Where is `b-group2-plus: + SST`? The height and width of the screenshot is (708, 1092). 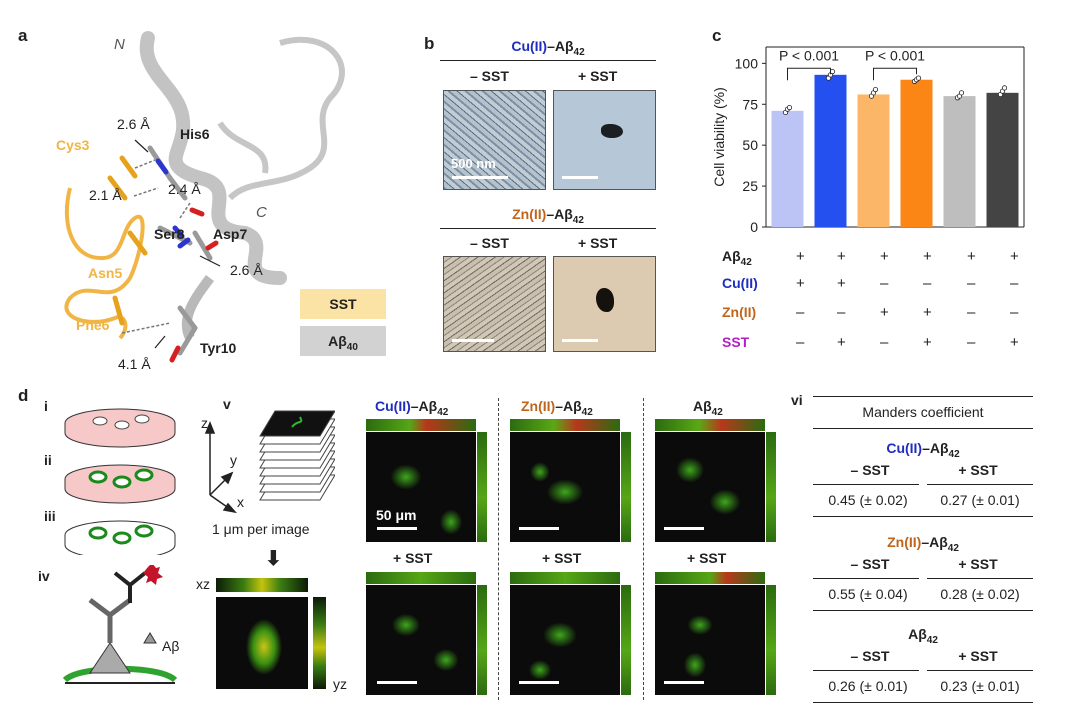
b-group2-plus: + SST is located at coordinates (598, 243).